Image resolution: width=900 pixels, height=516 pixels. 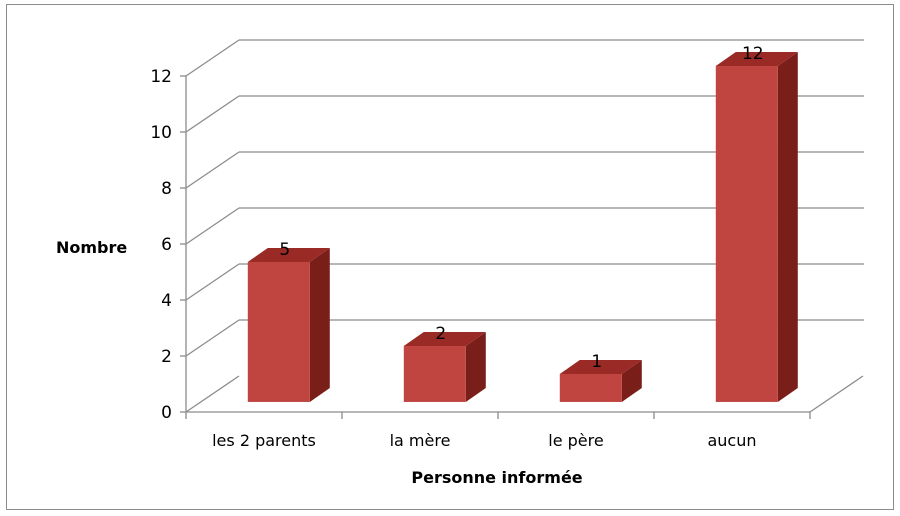 What do you see at coordinates (166, 301) in the screenshot?
I see `y-tick-label: 4` at bounding box center [166, 301].